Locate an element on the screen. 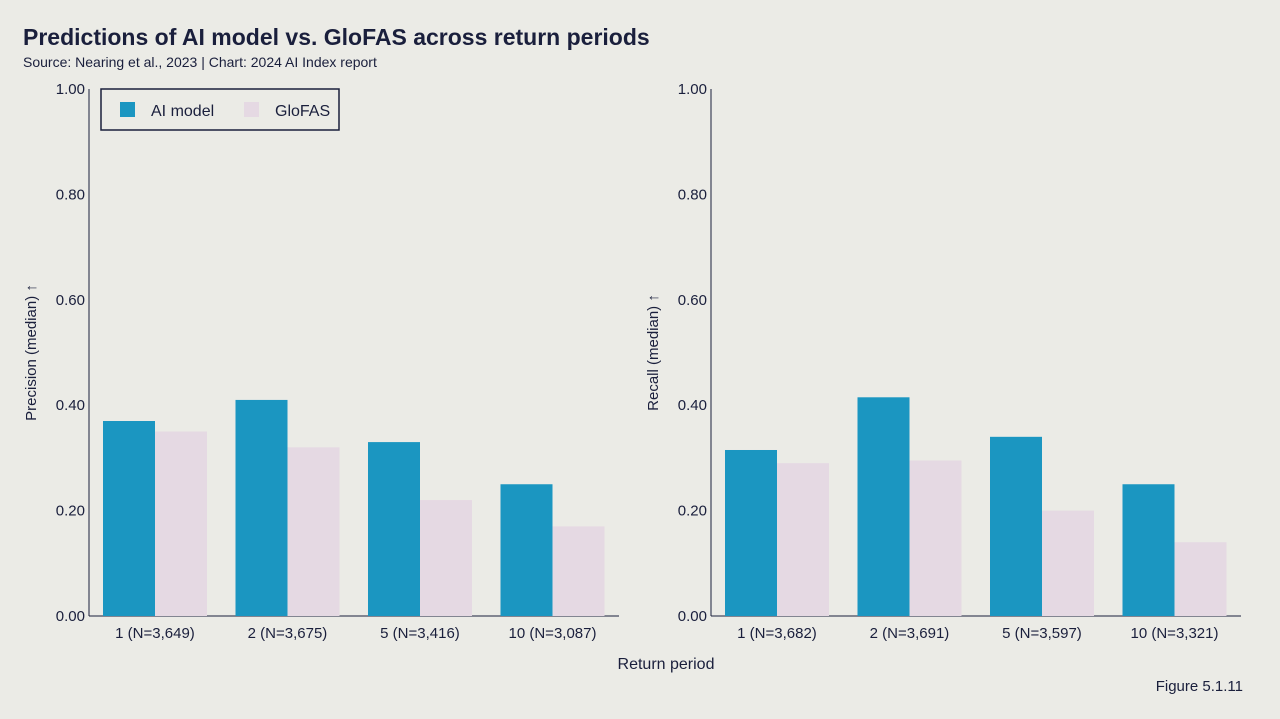 This screenshot has height=719, width=1280. legend-box is located at coordinates (220, 109).